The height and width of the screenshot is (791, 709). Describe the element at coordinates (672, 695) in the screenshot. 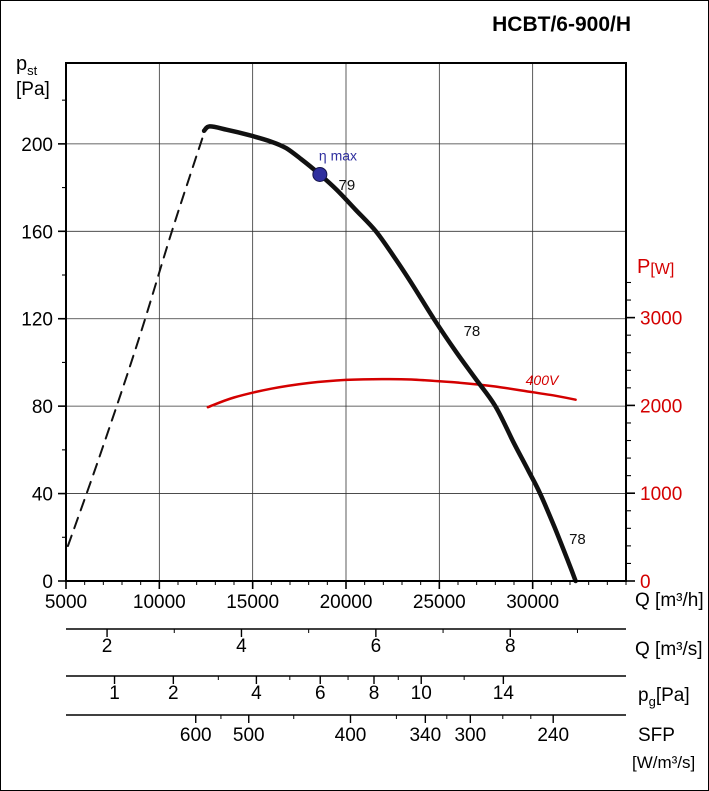

I see `pg-unit: [Pa]` at that location.